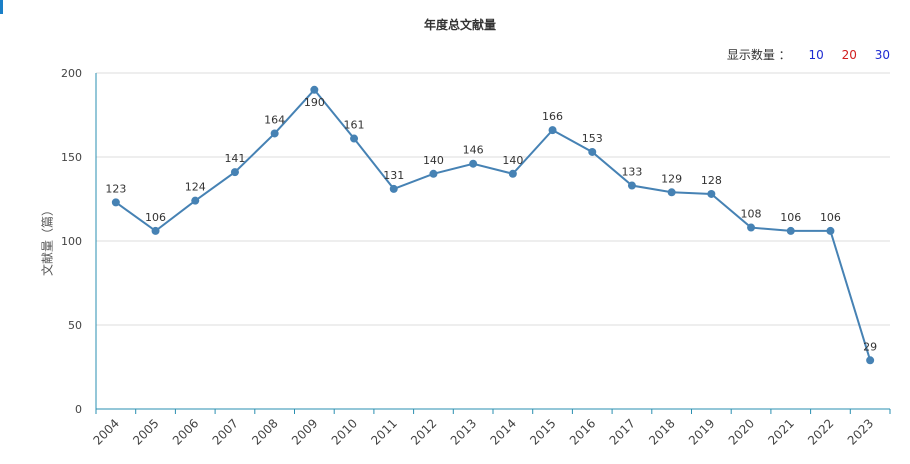  Describe the element at coordinates (354, 125) in the screenshot. I see `data-label: 161` at that location.